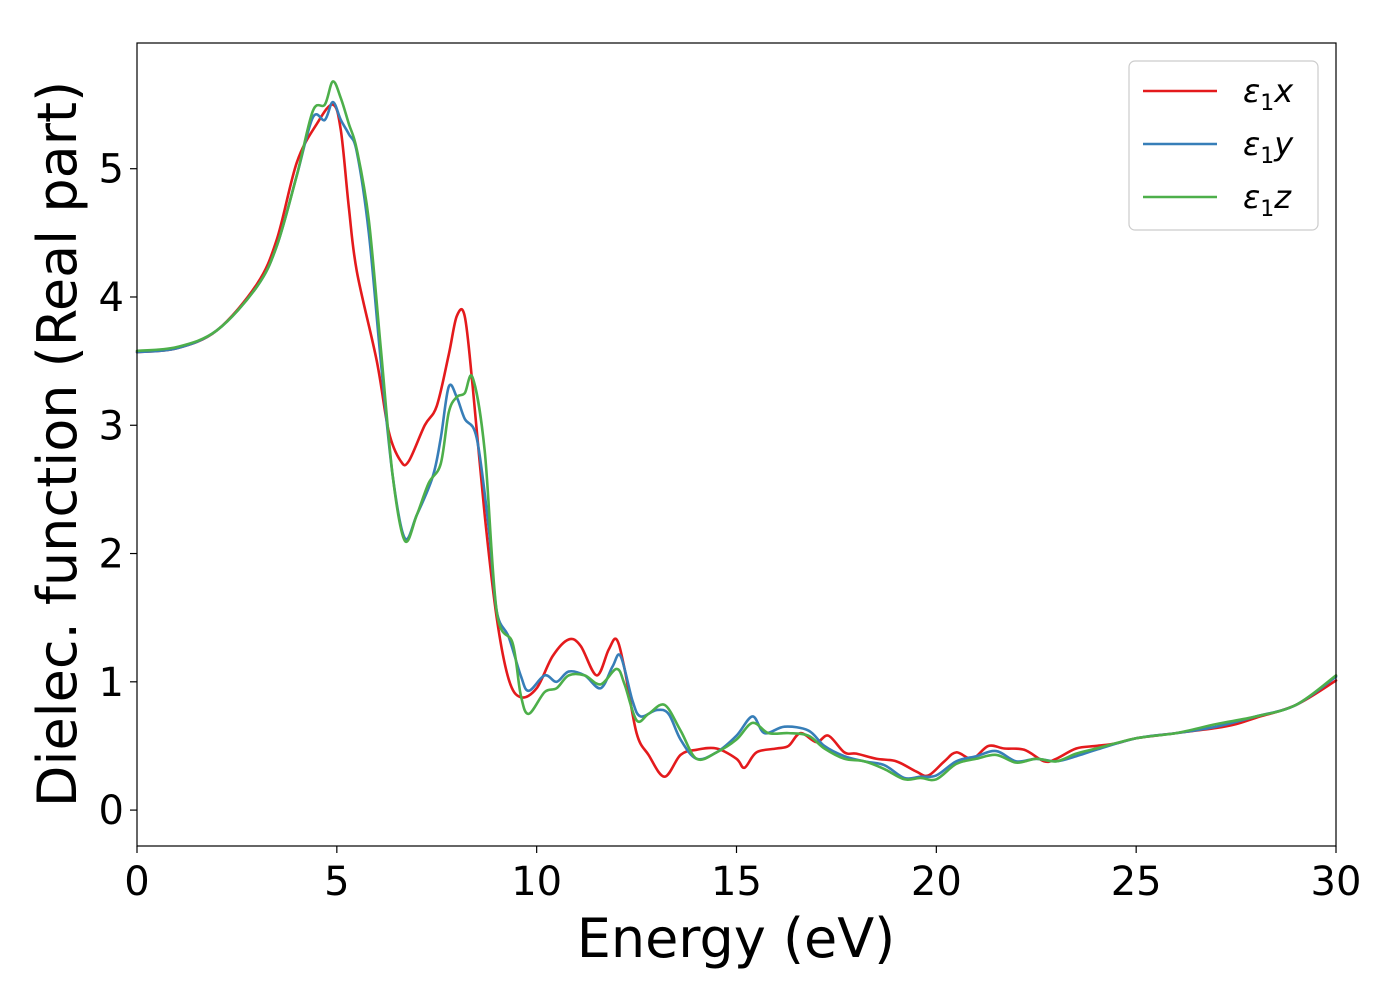 The width and height of the screenshot is (1400, 1005). What do you see at coordinates (736, 882) in the screenshot?
I see `x-tick-label: 15` at bounding box center [736, 882].